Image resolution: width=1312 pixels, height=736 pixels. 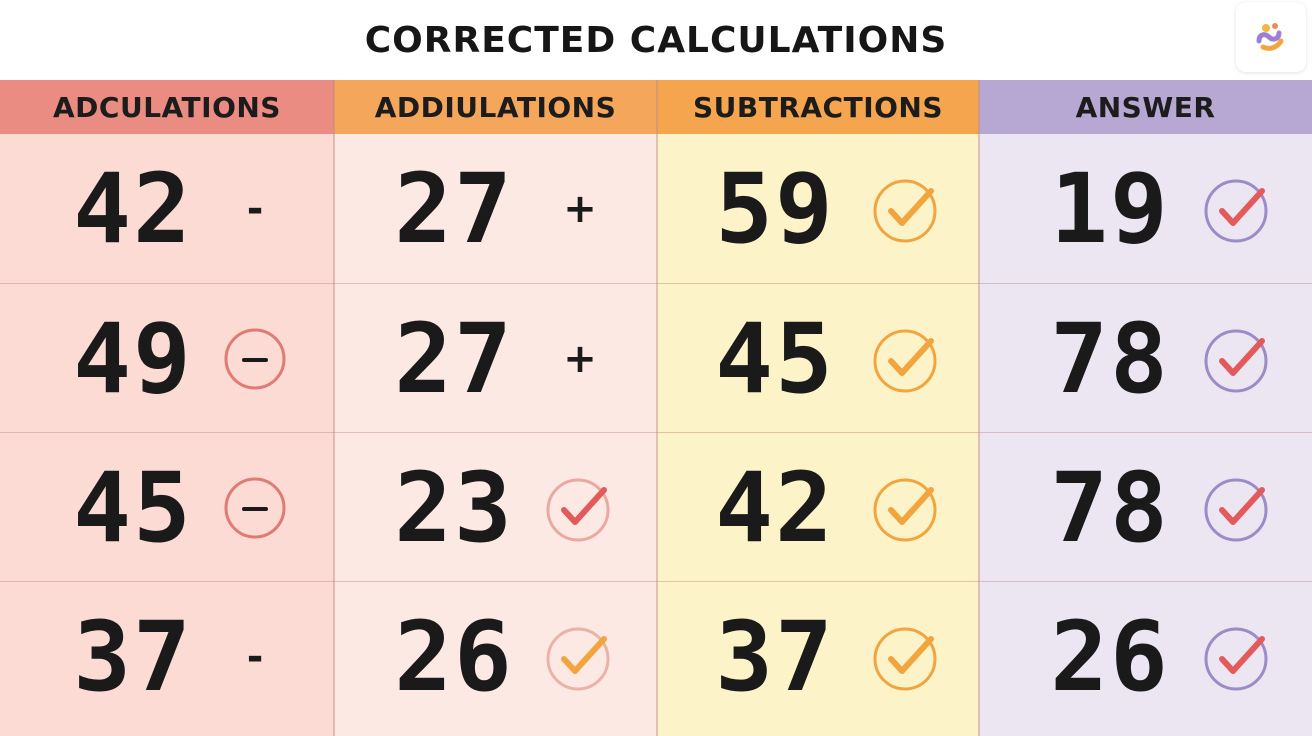 I want to click on app-logo-button, so click(x=1271, y=37).